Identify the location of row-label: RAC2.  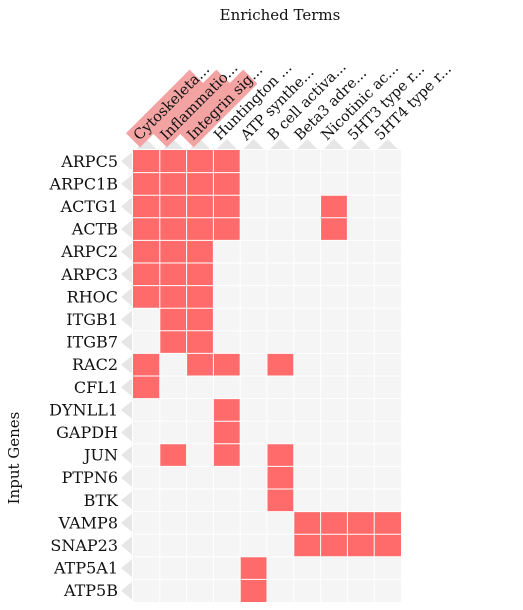
(95, 364).